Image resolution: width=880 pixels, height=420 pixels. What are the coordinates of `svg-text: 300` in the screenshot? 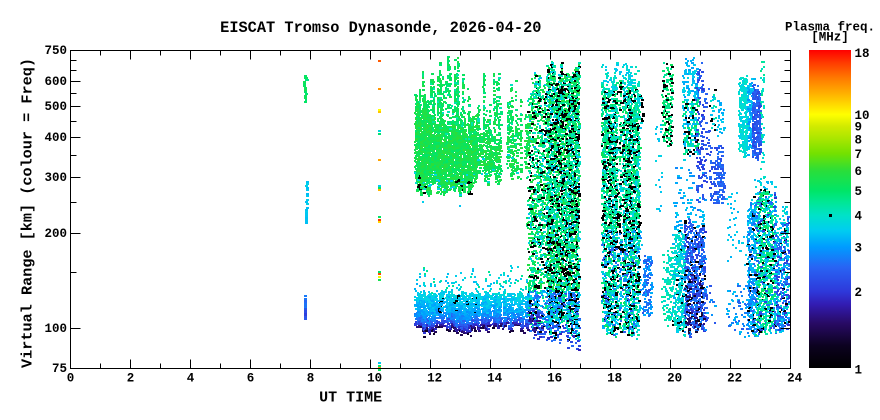 It's located at (55, 178).